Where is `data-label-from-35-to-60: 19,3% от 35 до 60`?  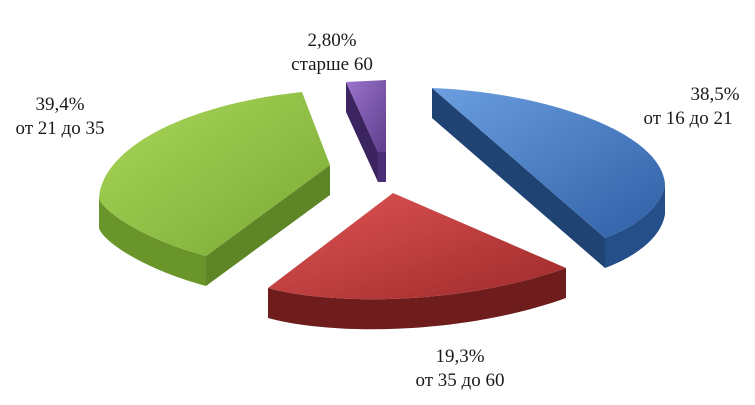
data-label-from-35-to-60: 19,3% от 35 до 60 is located at coordinates (460, 368).